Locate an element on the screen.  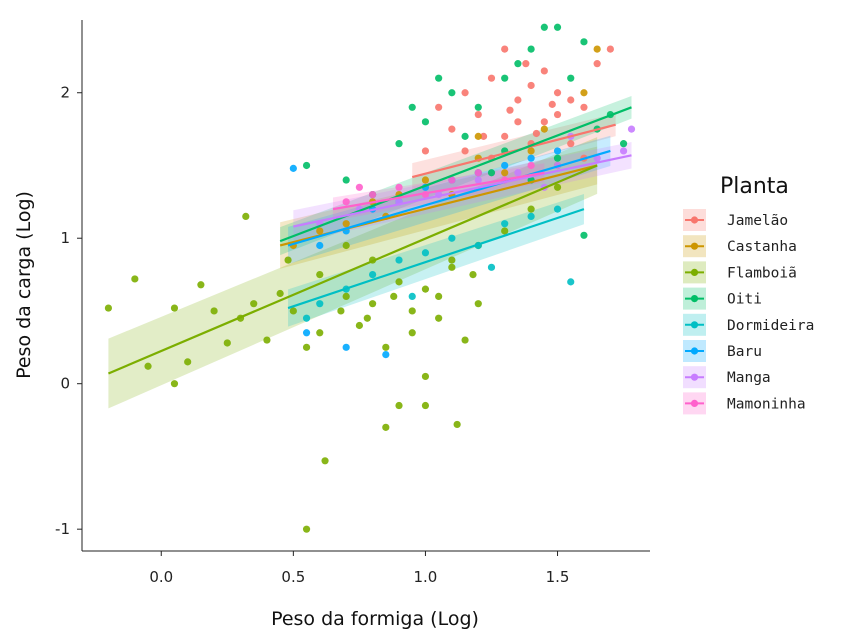
x-tick-label: 0.0 is located at coordinates (161, 577).